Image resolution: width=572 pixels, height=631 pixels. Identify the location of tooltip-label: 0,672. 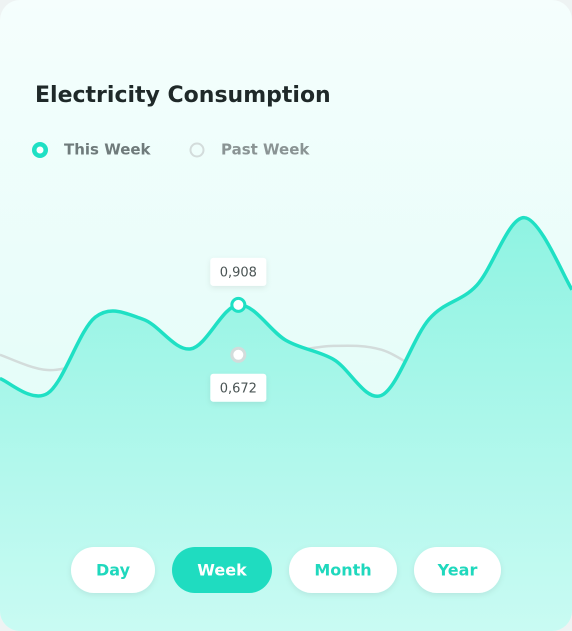
(238, 388).